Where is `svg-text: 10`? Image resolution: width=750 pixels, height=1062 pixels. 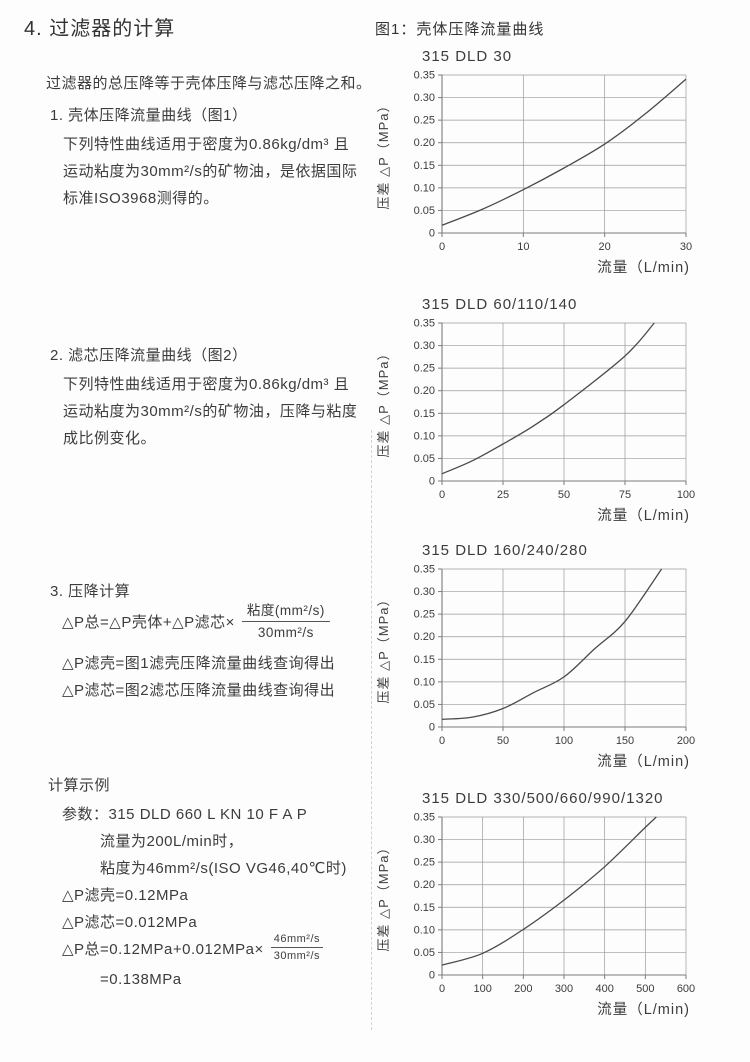 svg-text: 10 is located at coordinates (523, 247).